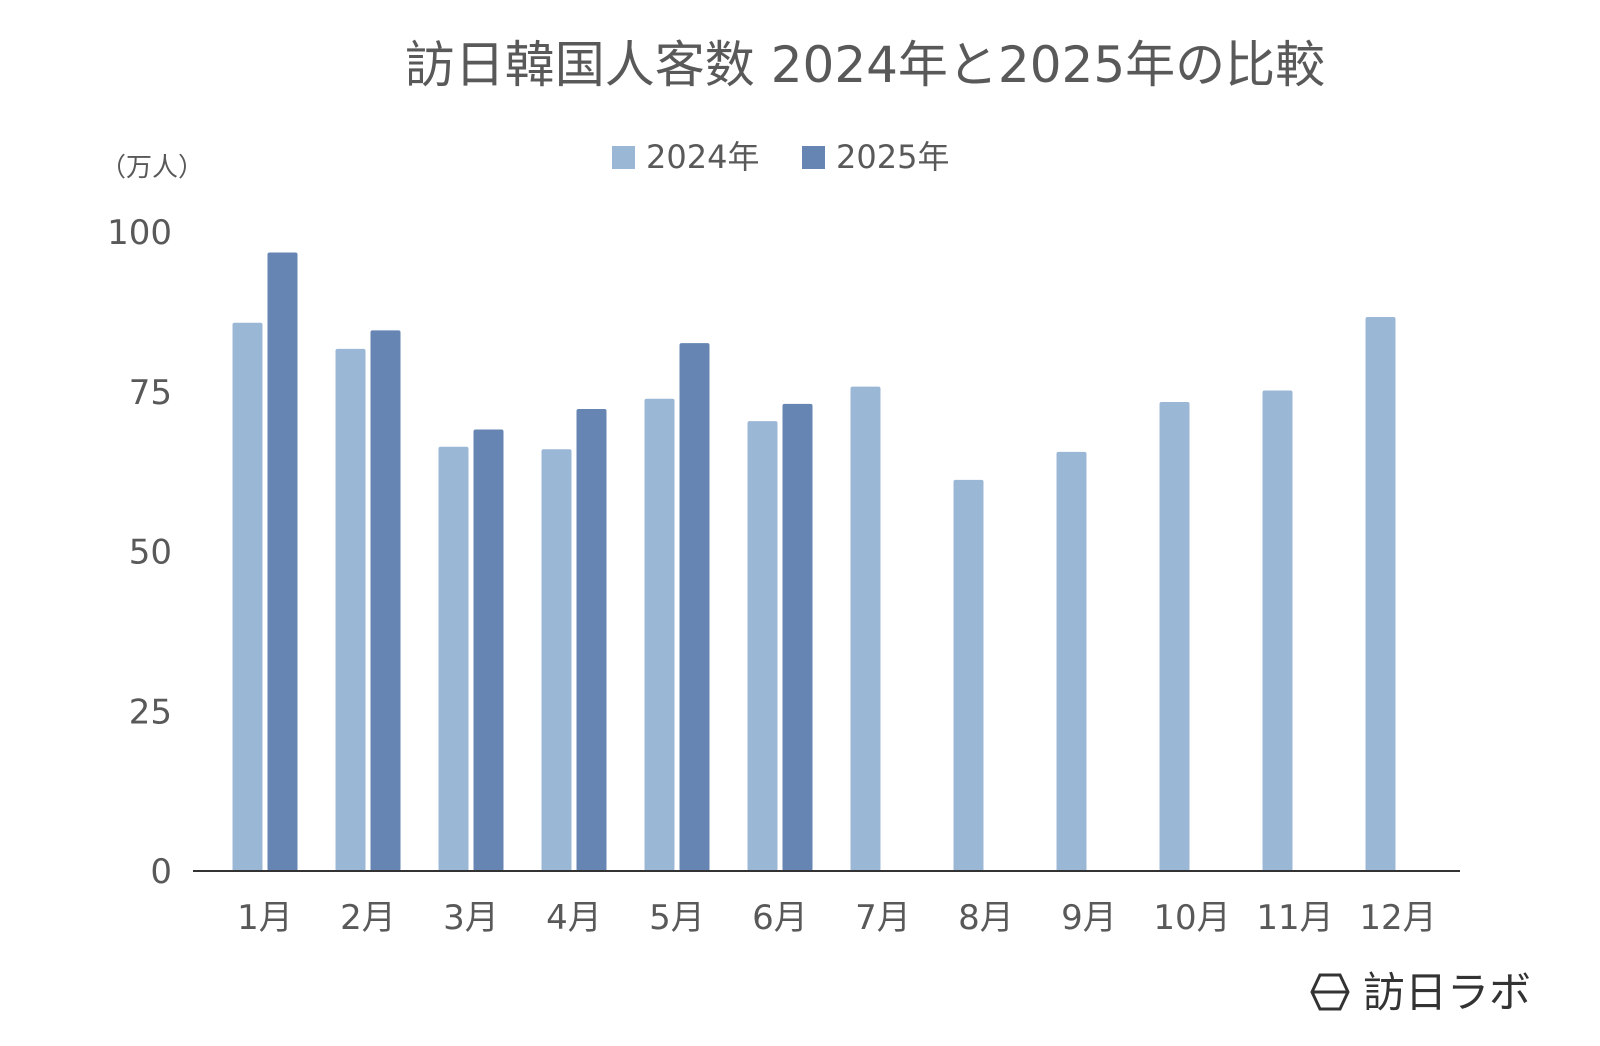 This screenshot has height=1046, width=1600. What do you see at coordinates (1191, 918) in the screenshot?
I see `x-tick-label: 10月` at bounding box center [1191, 918].